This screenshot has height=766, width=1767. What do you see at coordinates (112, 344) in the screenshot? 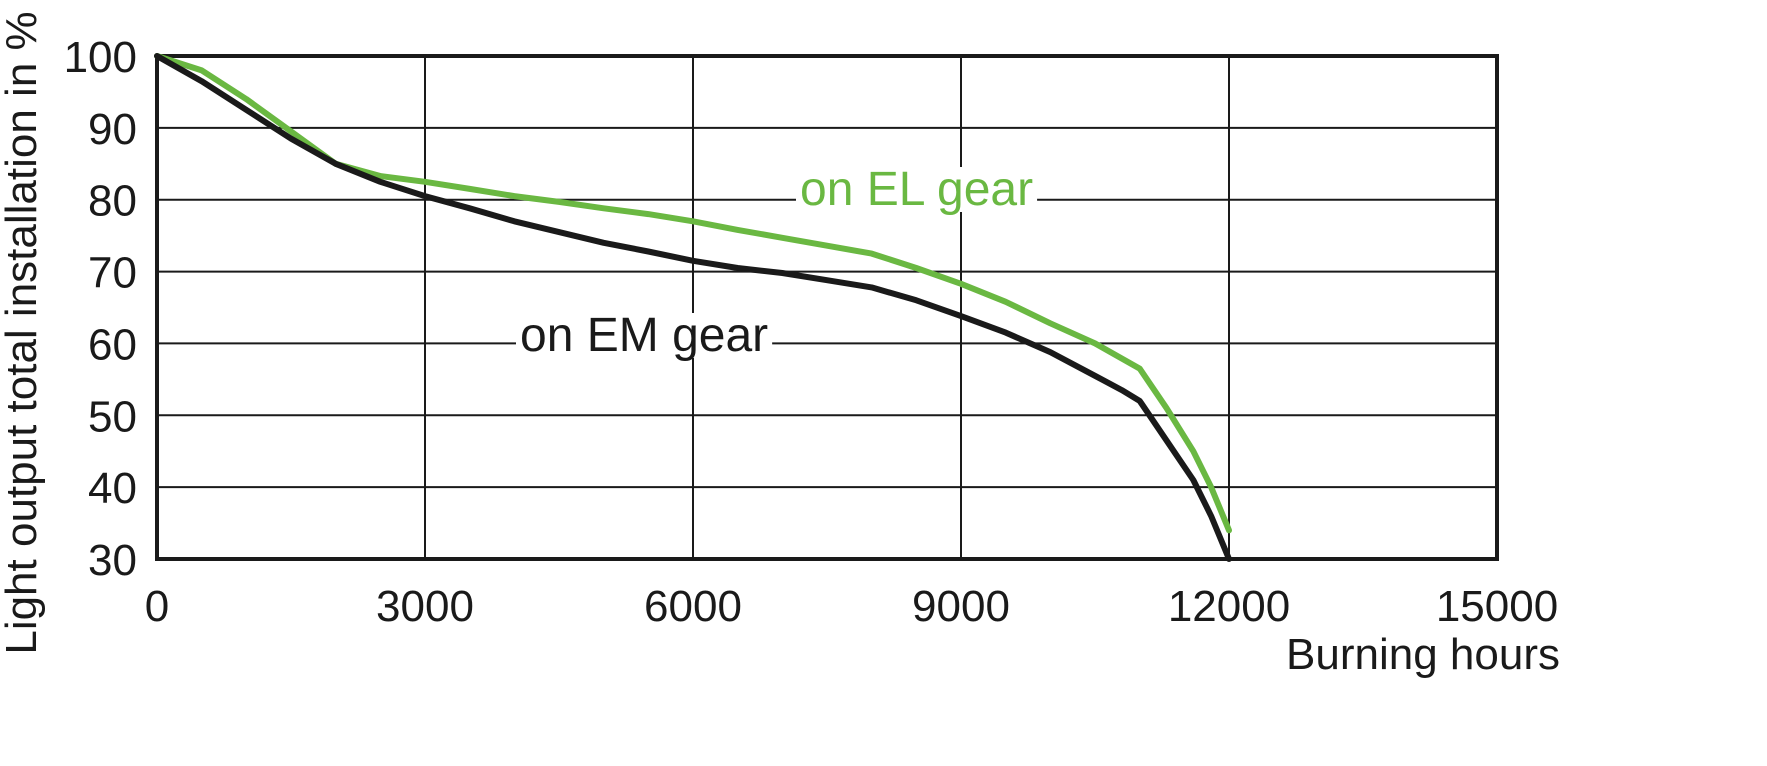
I see `y-tick-label: 60` at bounding box center [112, 344].